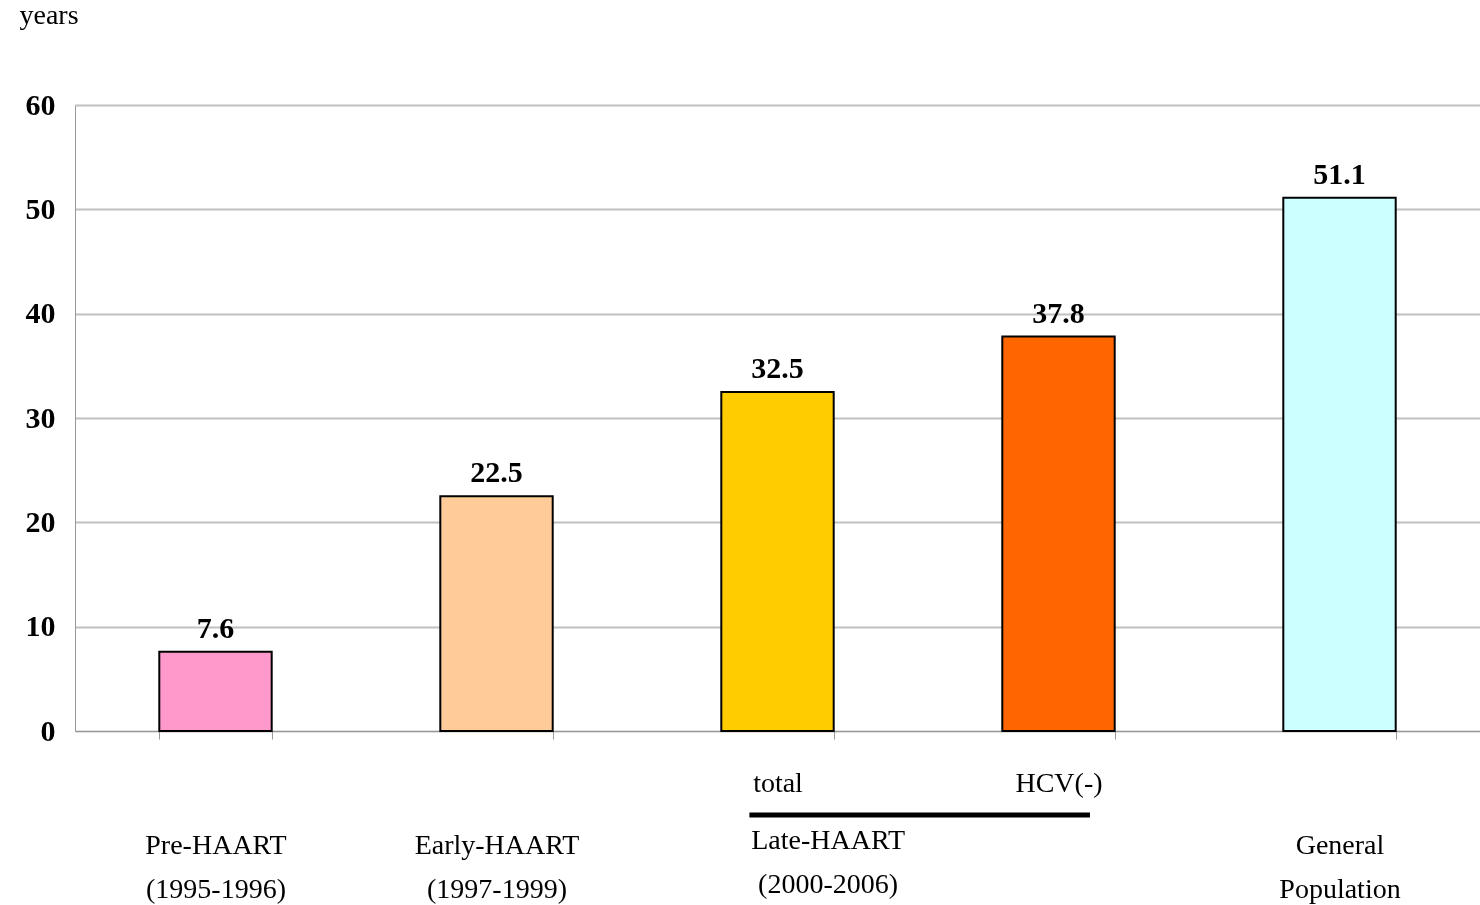 This screenshot has height=905, width=1480. What do you see at coordinates (1059, 782) in the screenshot?
I see `x-tick-label: HCV(-)` at bounding box center [1059, 782].